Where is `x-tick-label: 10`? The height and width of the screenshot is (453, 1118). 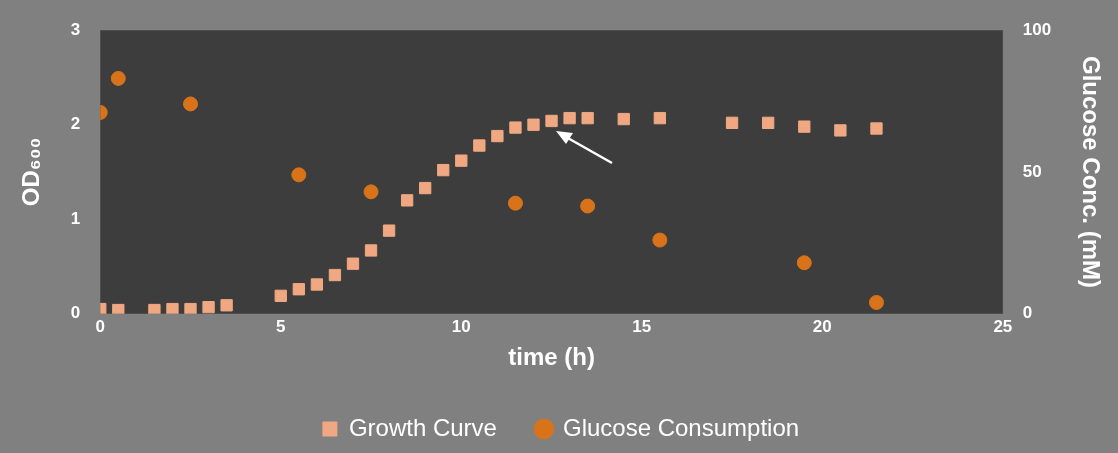 x-tick-label: 10 is located at coordinates (461, 326).